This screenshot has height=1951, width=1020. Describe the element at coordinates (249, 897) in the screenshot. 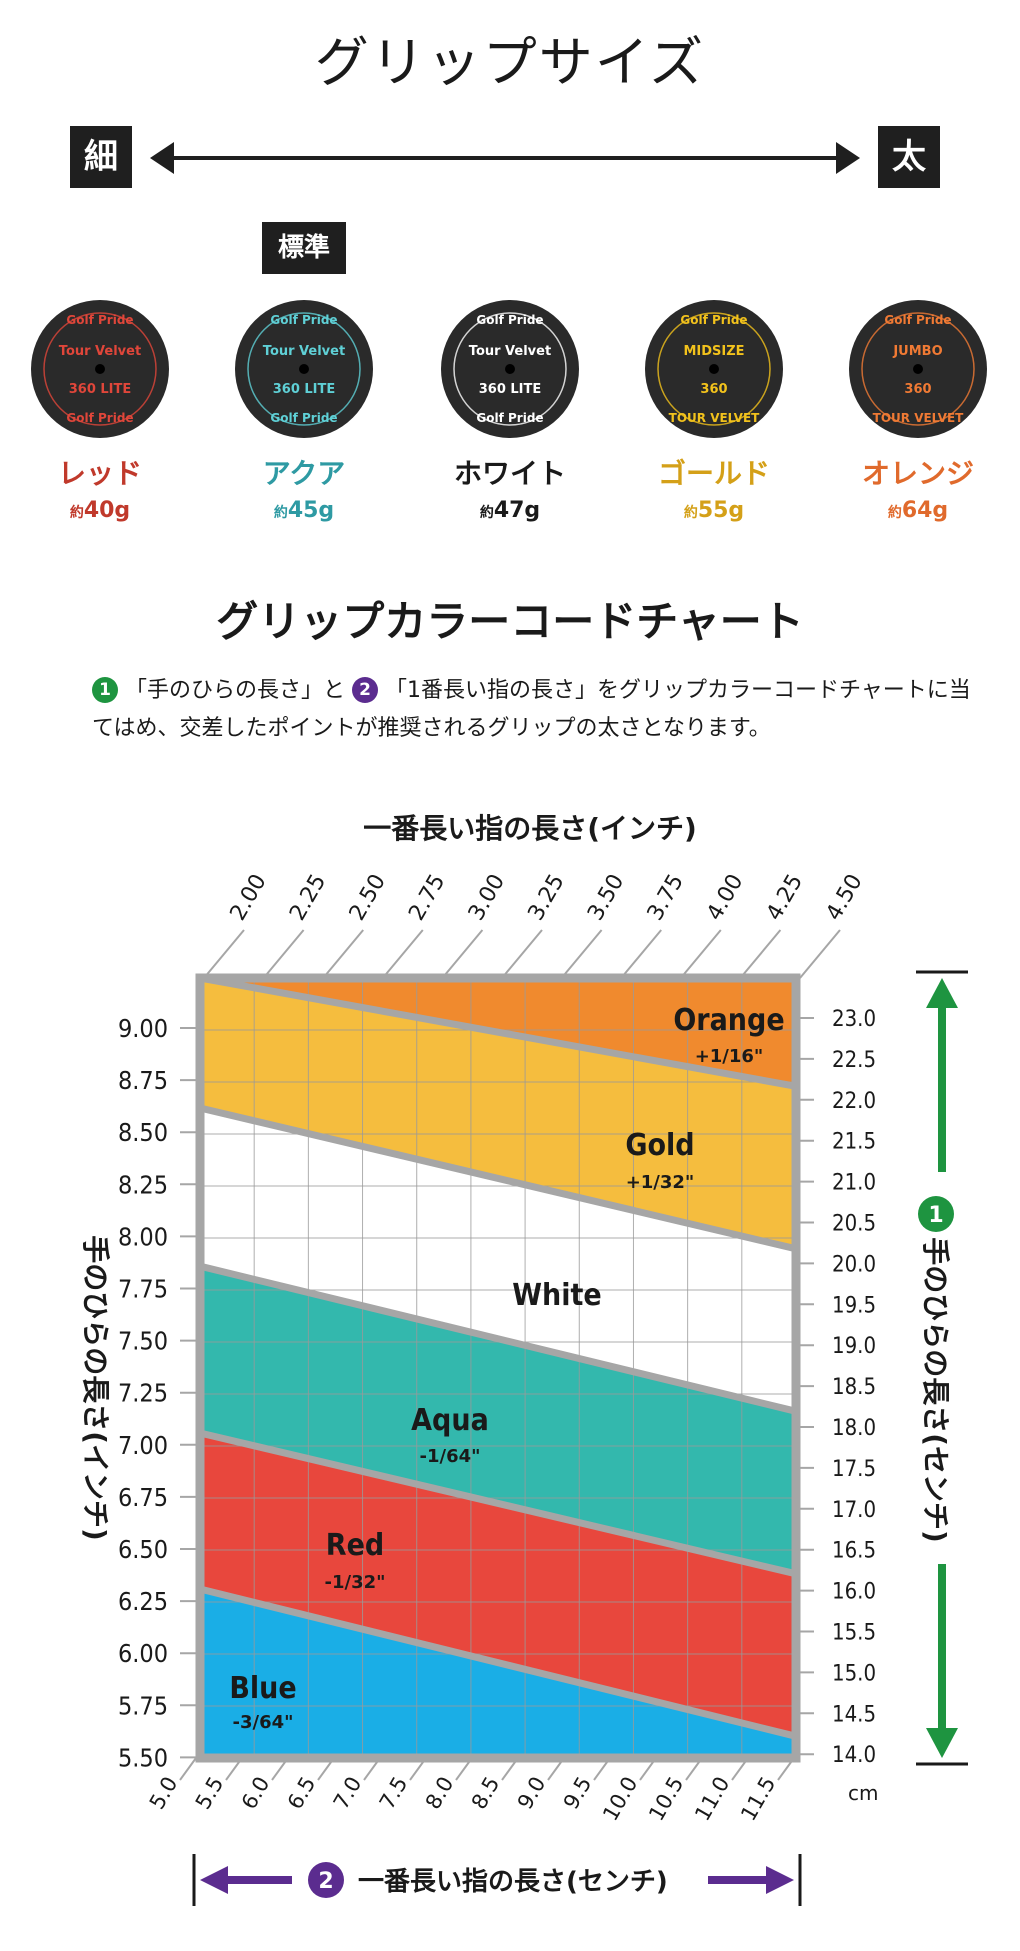

I see `top-axis-tick-label: 2.00` at that location.